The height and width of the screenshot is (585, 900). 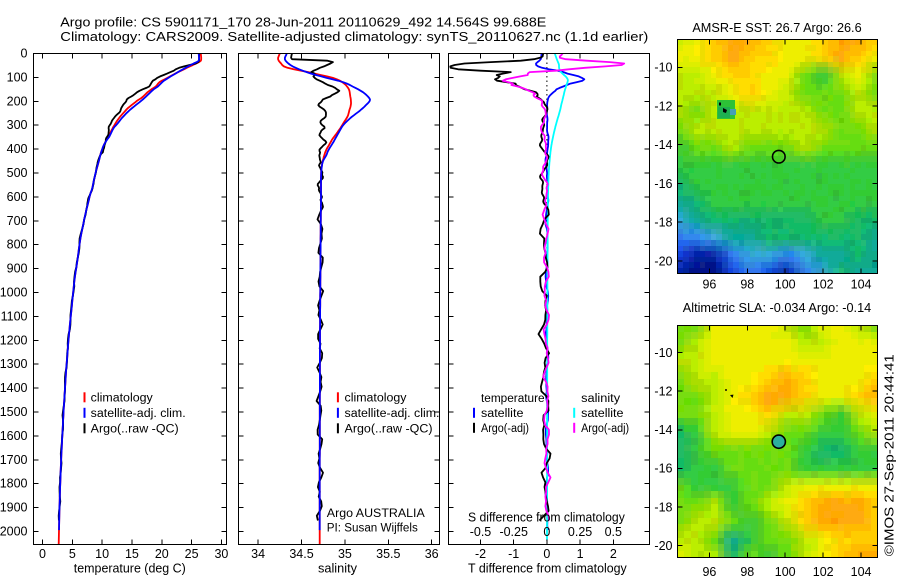 What do you see at coordinates (14, 508) in the screenshot?
I see `svg-text: 1900` at bounding box center [14, 508].